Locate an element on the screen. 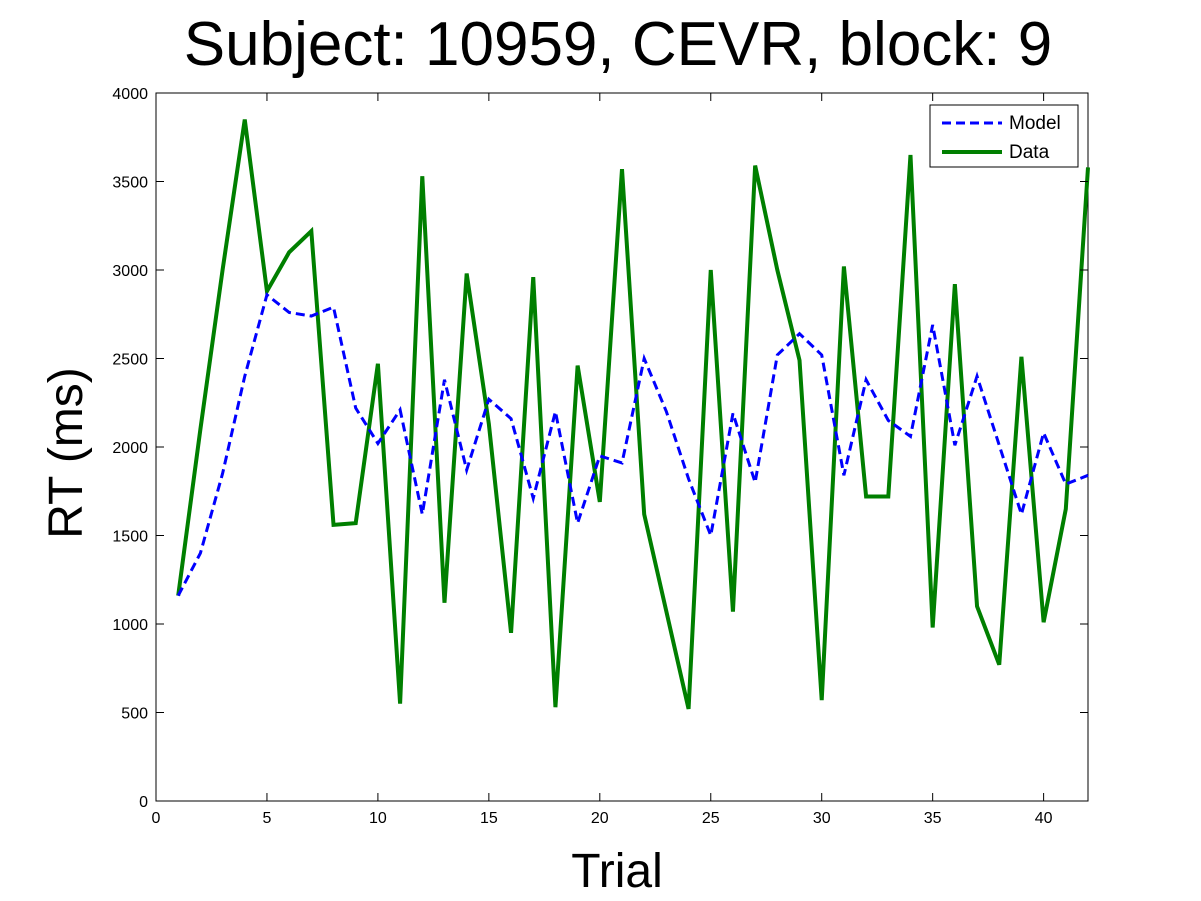 The width and height of the screenshot is (1201, 901). x-tick-label: 20 is located at coordinates (600, 818).